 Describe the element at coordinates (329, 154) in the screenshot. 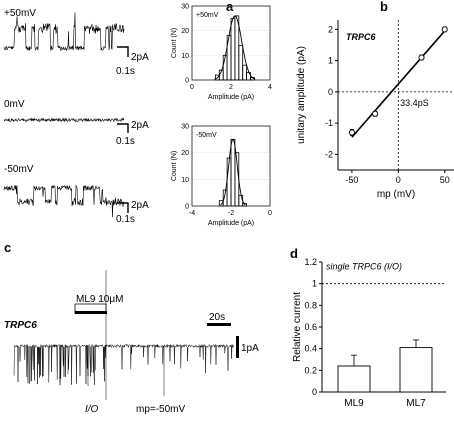

I see `y-tick-label: -2` at that location.